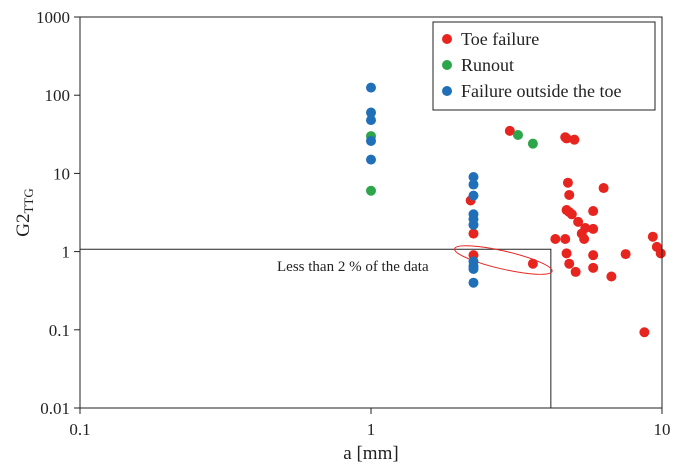 The width and height of the screenshot is (685, 470). What do you see at coordinates (59, 330) in the screenshot?
I see `y-tick-label: 0.1` at bounding box center [59, 330].